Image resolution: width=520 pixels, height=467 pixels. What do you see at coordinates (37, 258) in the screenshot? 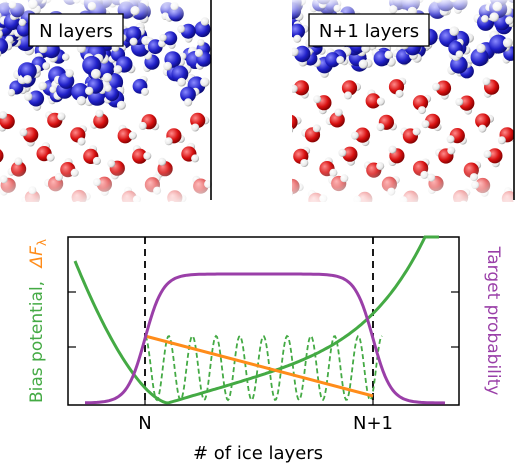
I see `left-axis-label-df: ΔF` at bounding box center [37, 258].